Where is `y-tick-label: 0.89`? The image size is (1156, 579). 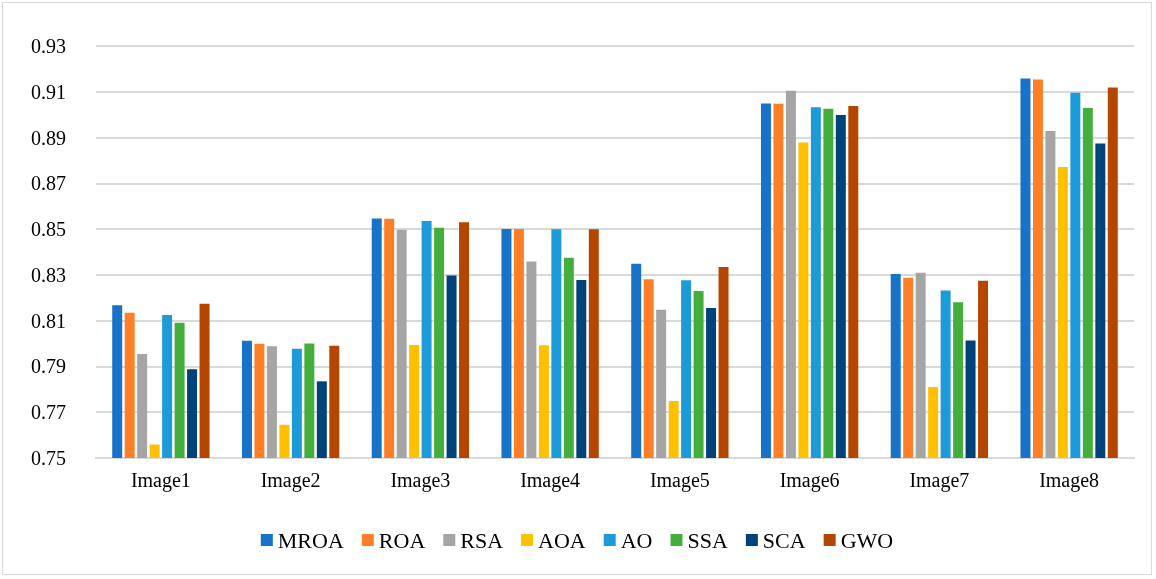 y-tick-label: 0.89 is located at coordinates (48, 137).